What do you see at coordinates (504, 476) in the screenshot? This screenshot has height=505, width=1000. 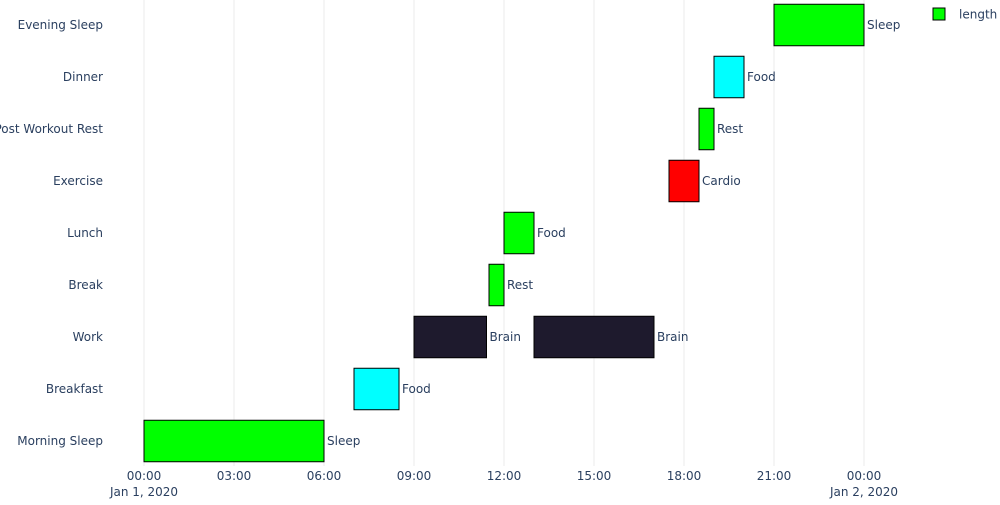 I see `x-tick-label: 12:00` at bounding box center [504, 476].